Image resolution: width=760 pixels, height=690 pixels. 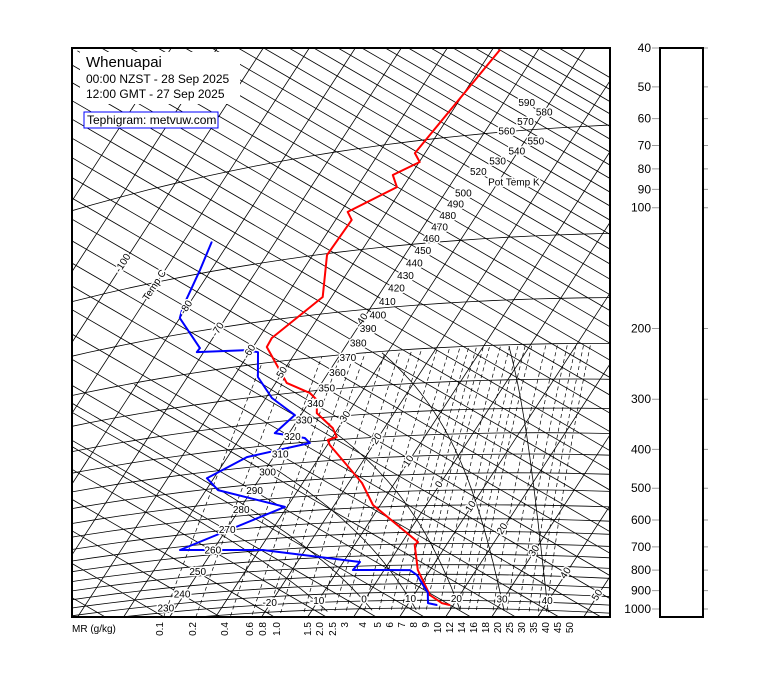 What do you see at coordinates (263, 629) in the screenshot?
I see `mixing-ratio-label: 0.8` at bounding box center [263, 629].